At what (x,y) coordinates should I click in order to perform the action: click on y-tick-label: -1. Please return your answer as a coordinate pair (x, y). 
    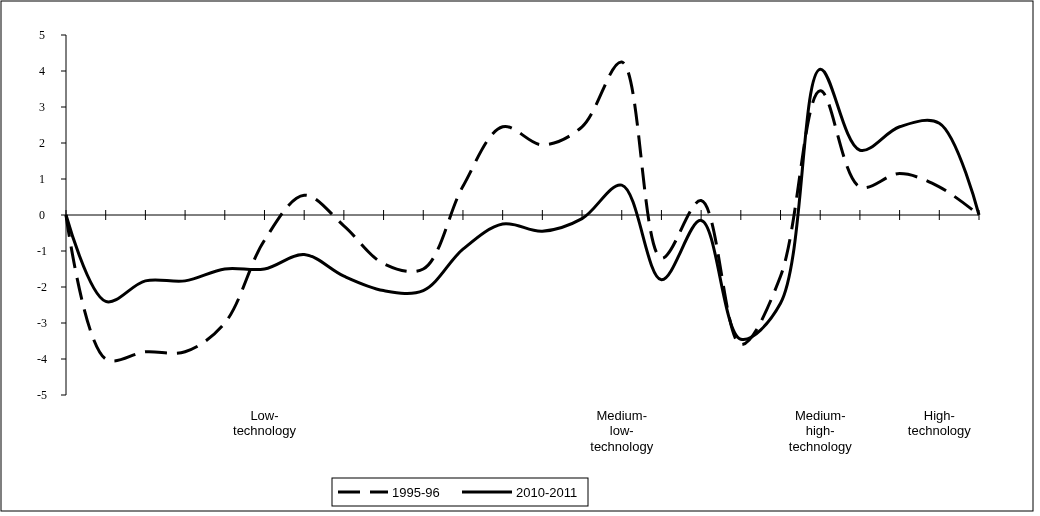
    Looking at the image, I should click on (42, 251).